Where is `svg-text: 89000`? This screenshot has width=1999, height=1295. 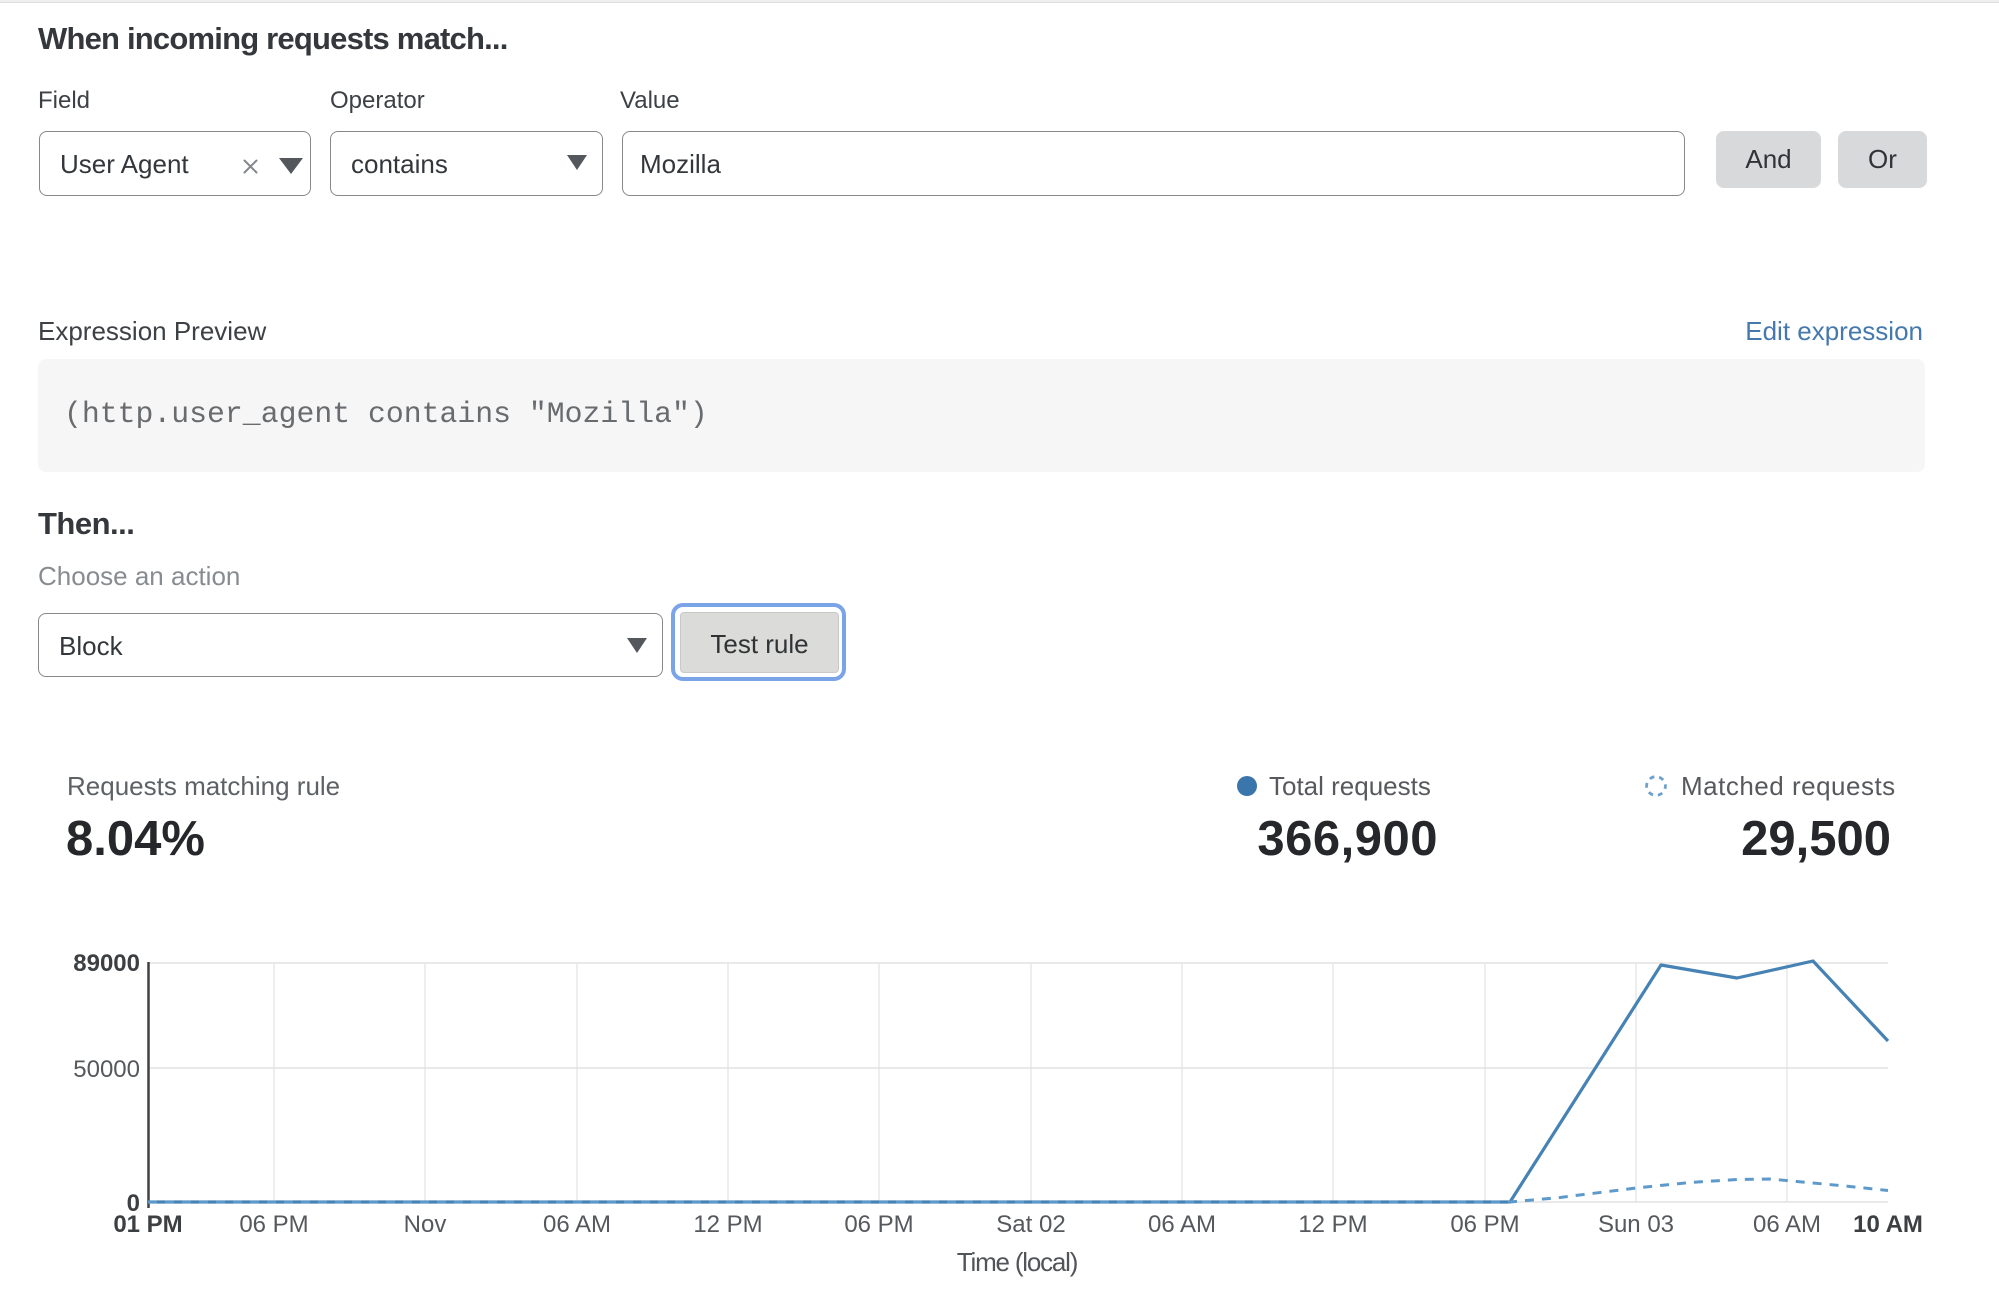
svg-text: 89000 is located at coordinates (106, 963).